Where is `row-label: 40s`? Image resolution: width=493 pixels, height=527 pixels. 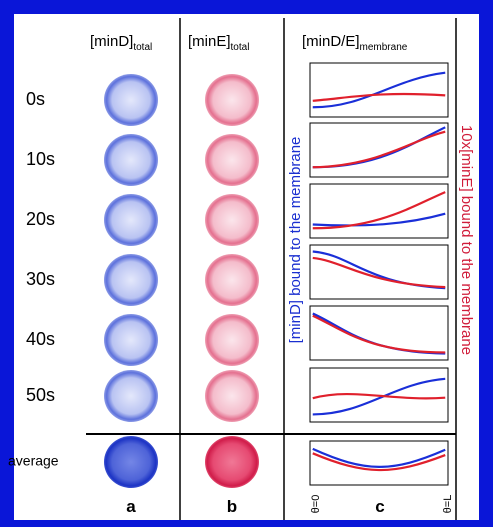
row-label: 40s is located at coordinates (40, 339).